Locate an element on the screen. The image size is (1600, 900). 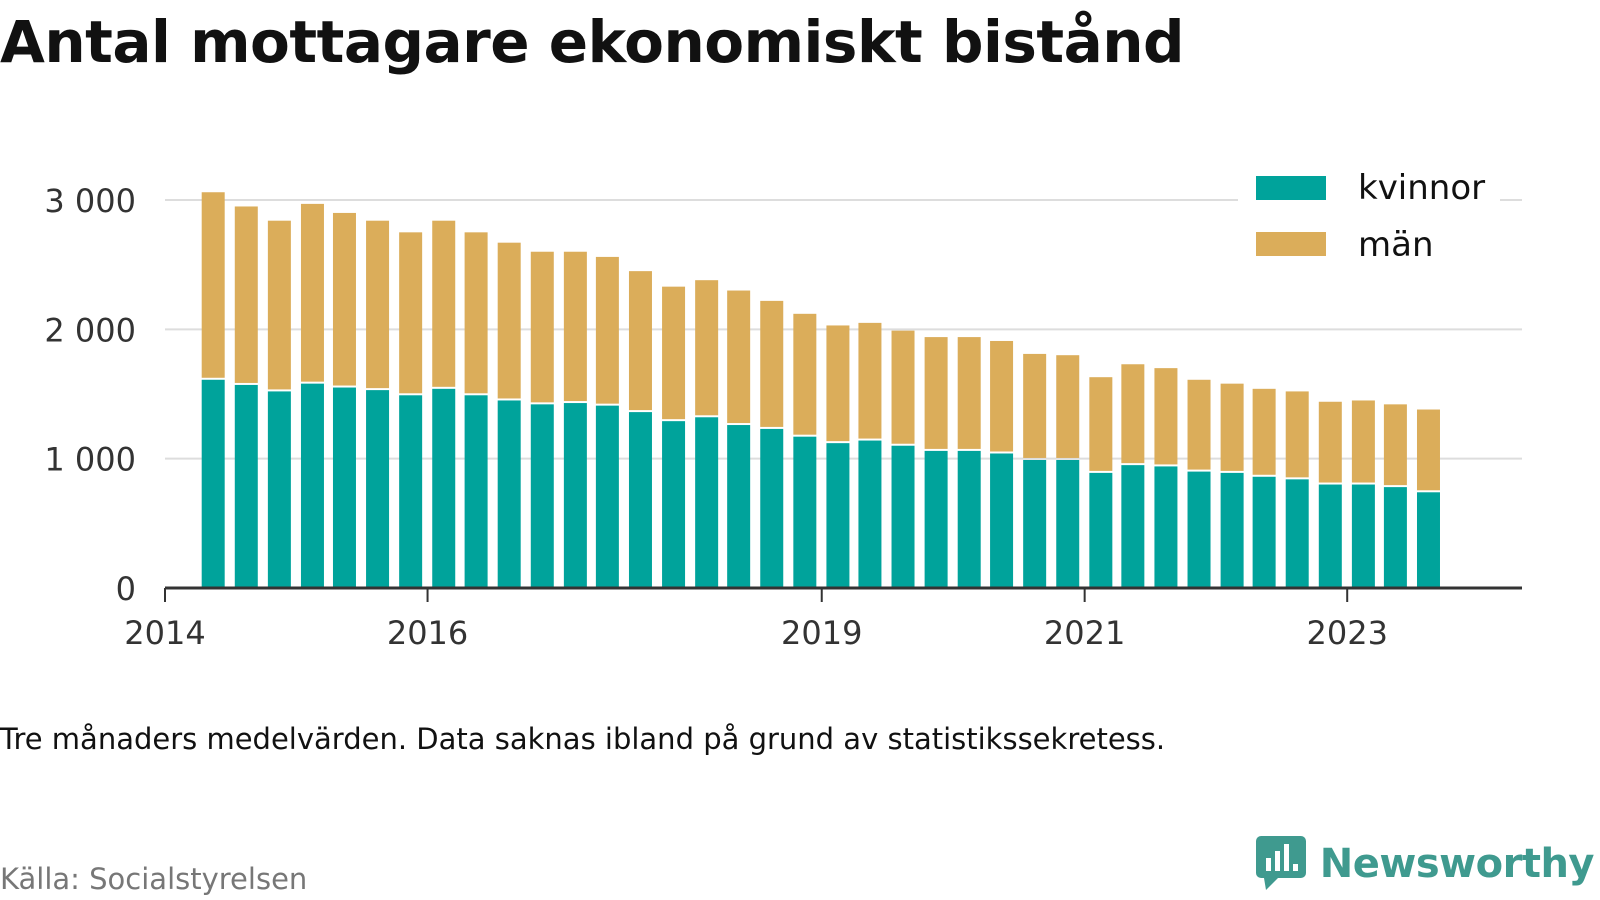
legend: kvinnor män is located at coordinates (1369, 220).